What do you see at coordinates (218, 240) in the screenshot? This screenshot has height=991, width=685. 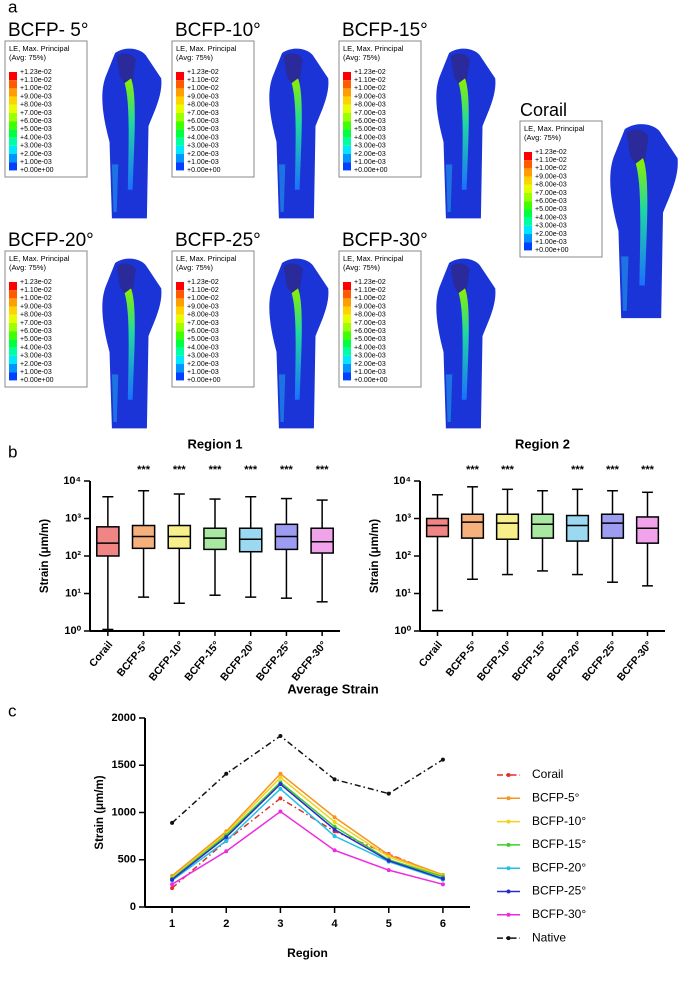 I see `contour-title: BCFP-25°` at bounding box center [218, 240].